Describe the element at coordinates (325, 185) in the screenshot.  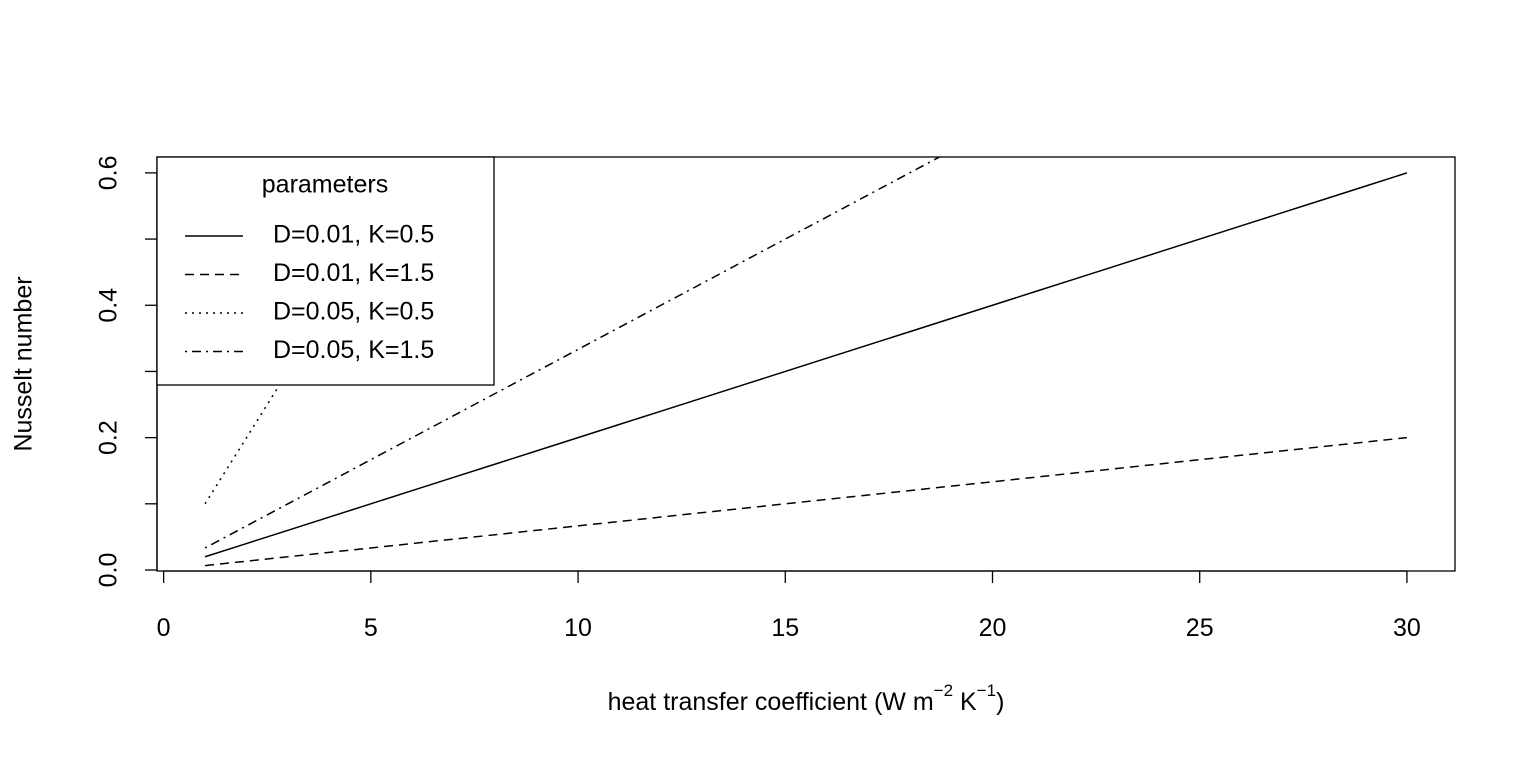
I see `legend-title: parameters` at that location.